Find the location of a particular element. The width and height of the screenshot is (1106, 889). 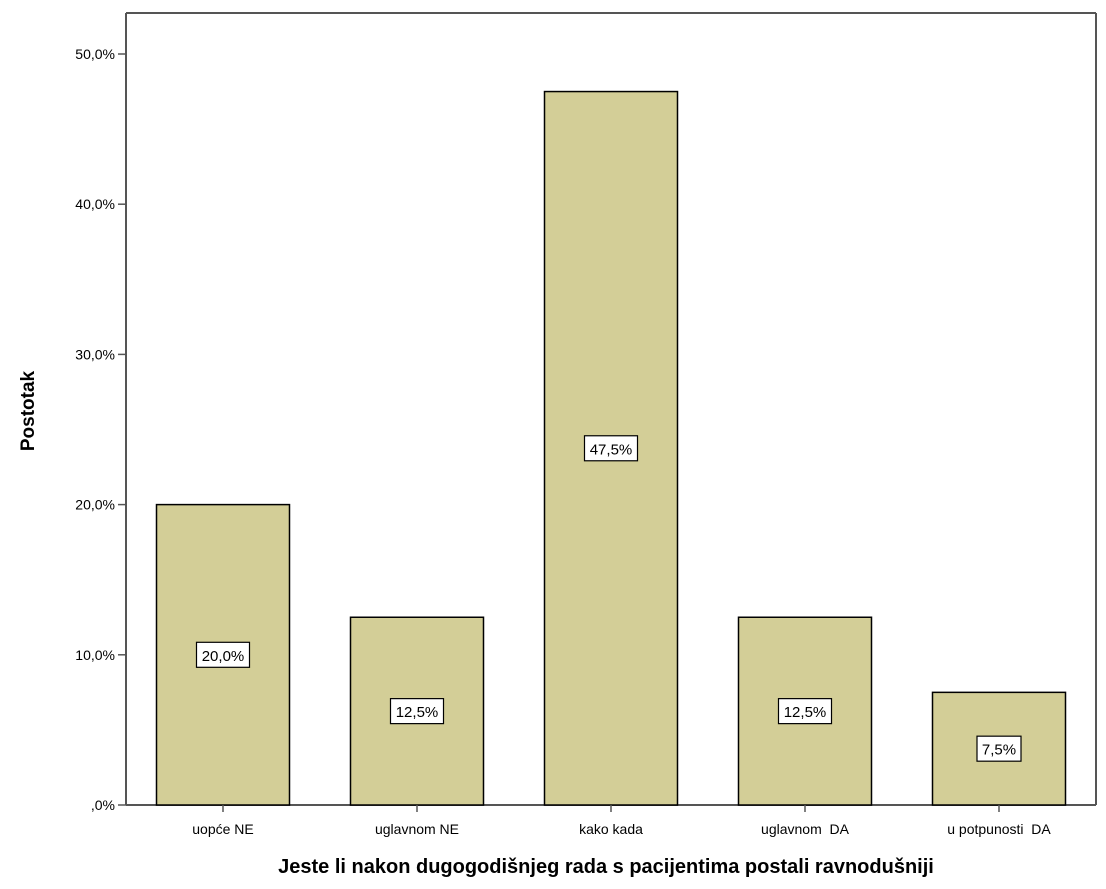

data-label: 20,0% is located at coordinates (223, 656).